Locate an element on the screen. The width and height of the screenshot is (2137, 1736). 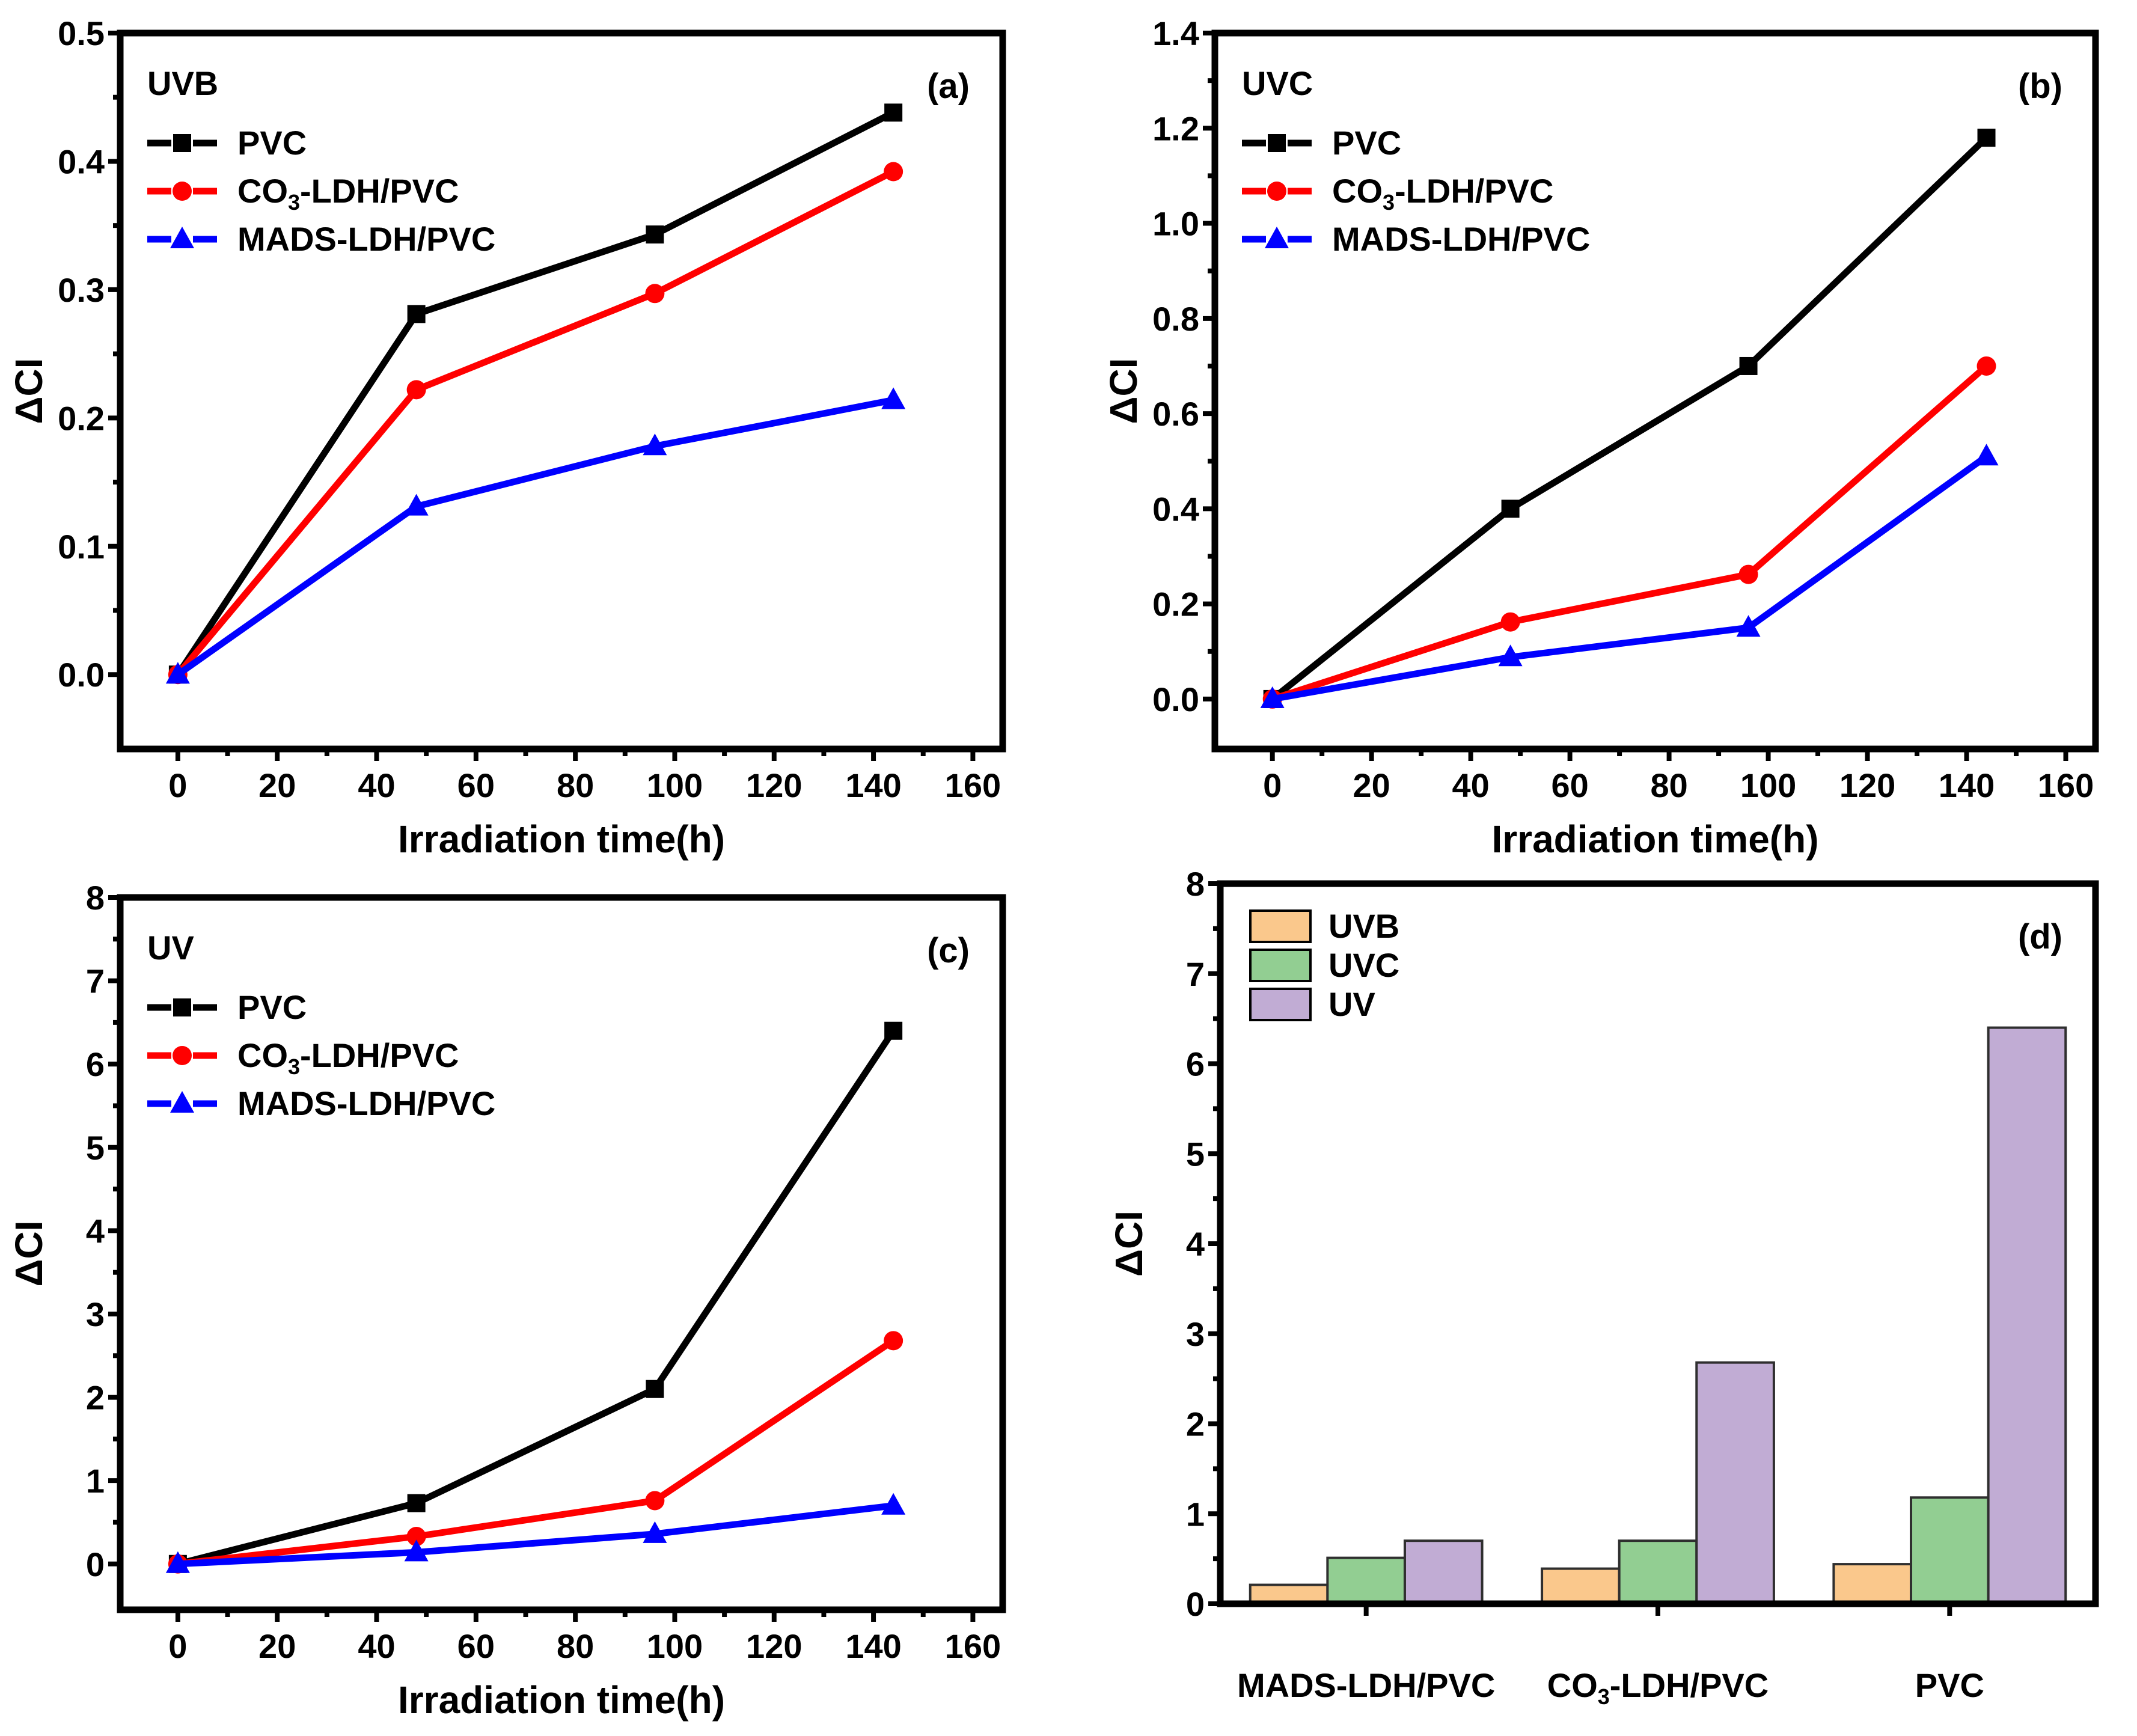
x-tick-label: 20 is located at coordinates (1372, 785).